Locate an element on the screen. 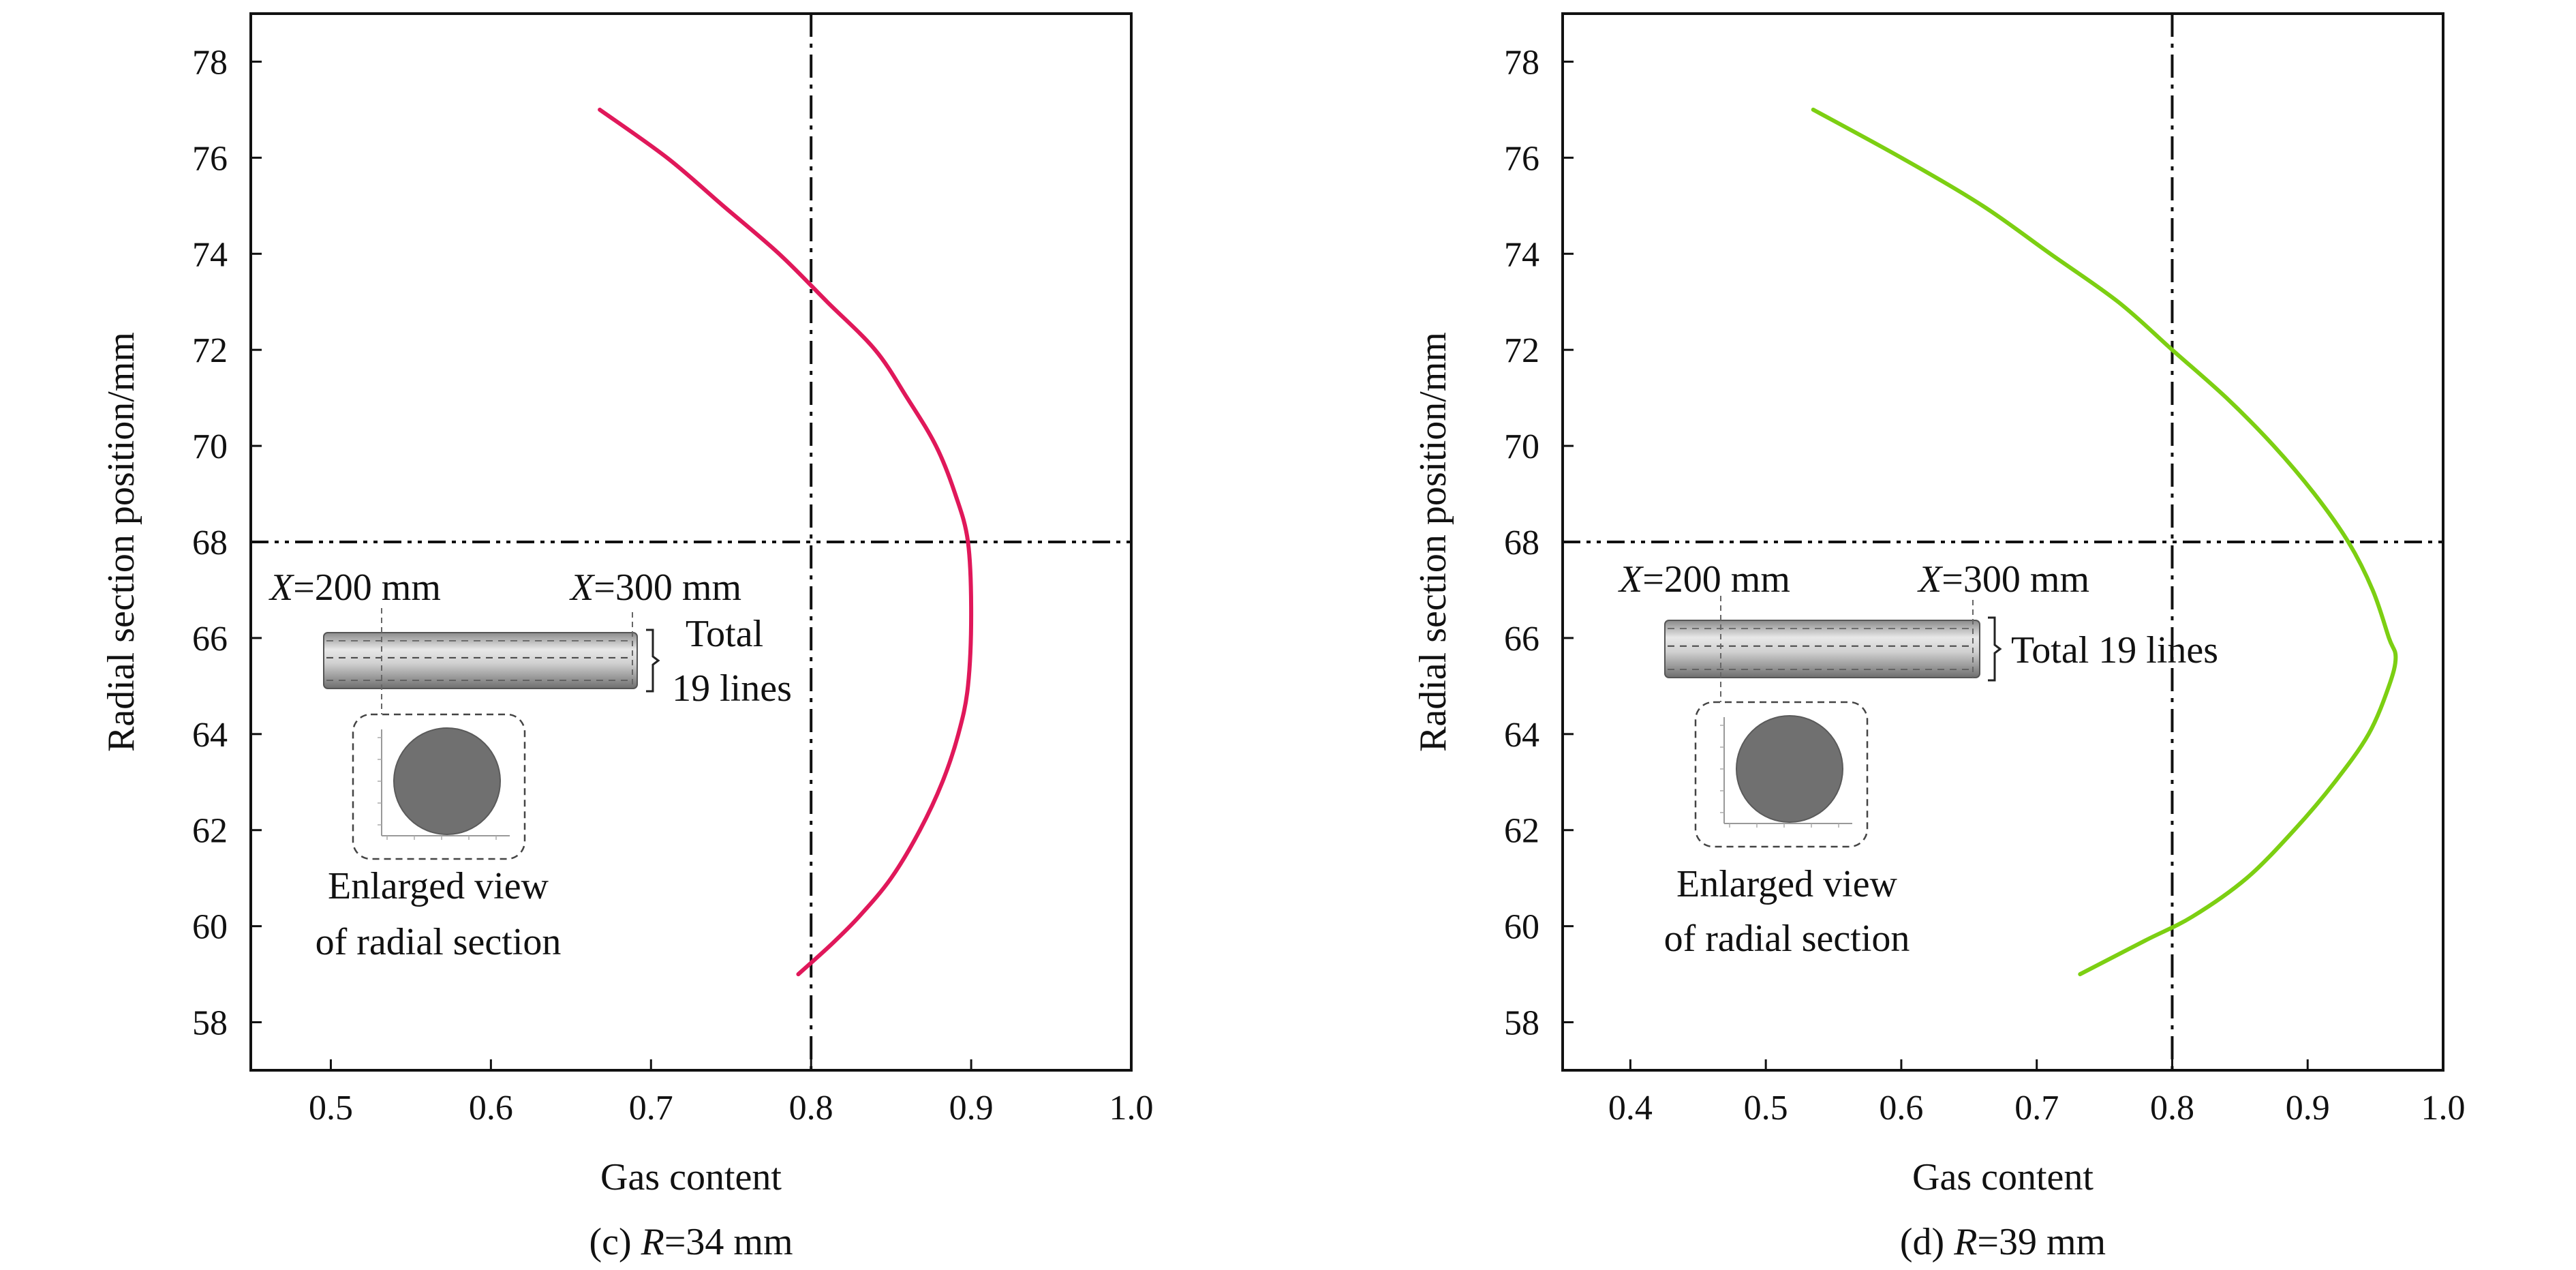 Image resolution: width=2576 pixels, height=1270 pixels. x-tick-label: 0.4 is located at coordinates (1630, 1108).